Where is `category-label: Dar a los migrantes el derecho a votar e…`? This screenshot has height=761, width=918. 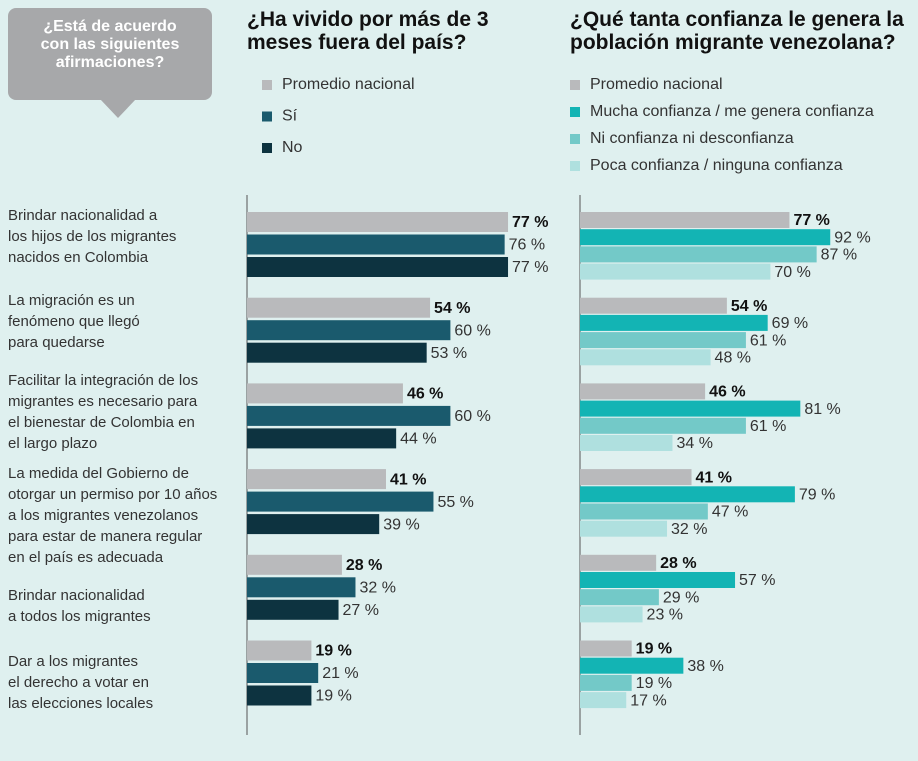 category-label: Dar a los migrantes el derecho a votar e… is located at coordinates (81, 682).